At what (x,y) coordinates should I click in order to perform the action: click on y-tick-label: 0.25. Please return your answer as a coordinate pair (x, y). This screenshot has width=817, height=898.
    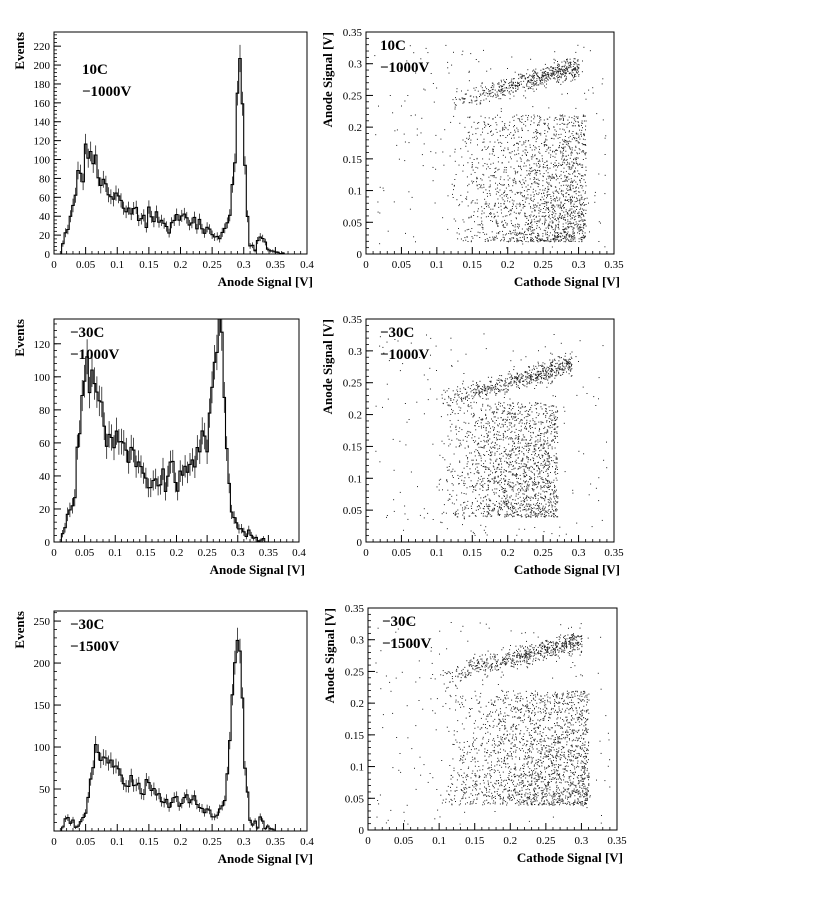
    Looking at the image, I should click on (353, 96).